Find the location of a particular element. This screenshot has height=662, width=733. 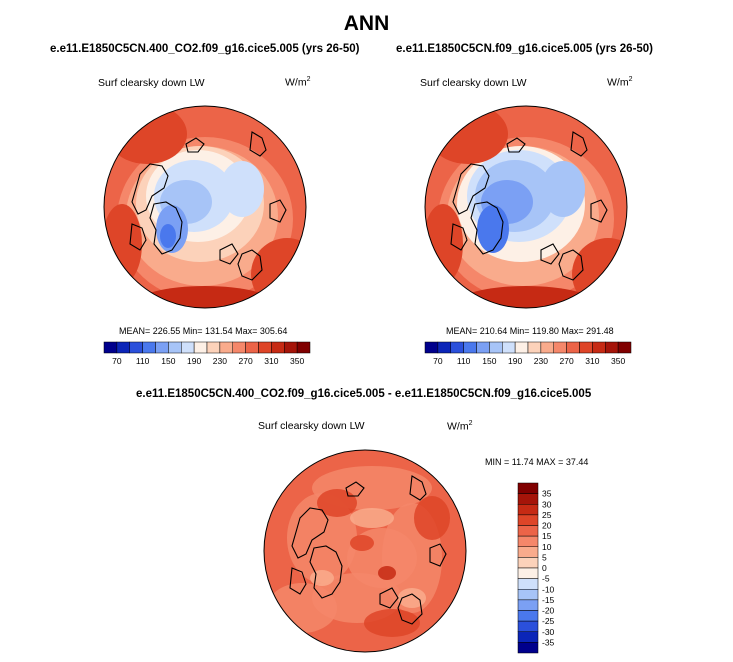

colorbar-tick-label: 35 is located at coordinates (547, 494).